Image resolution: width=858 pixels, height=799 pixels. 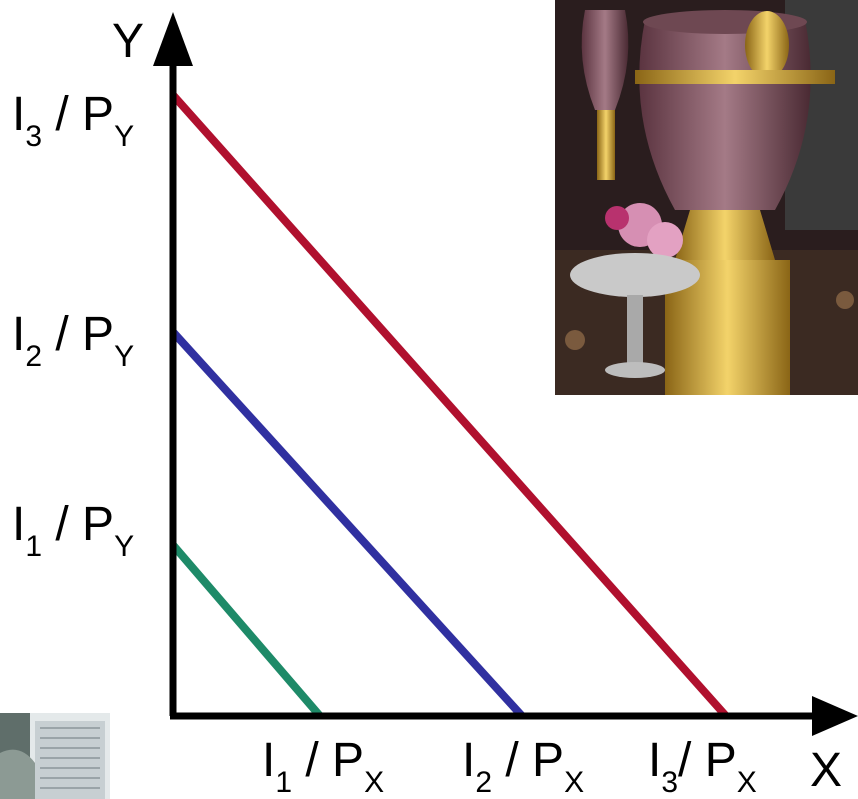 What do you see at coordinates (702, 766) in the screenshot?
I see `x-intercept-label-3: I3/ PX` at bounding box center [702, 766].